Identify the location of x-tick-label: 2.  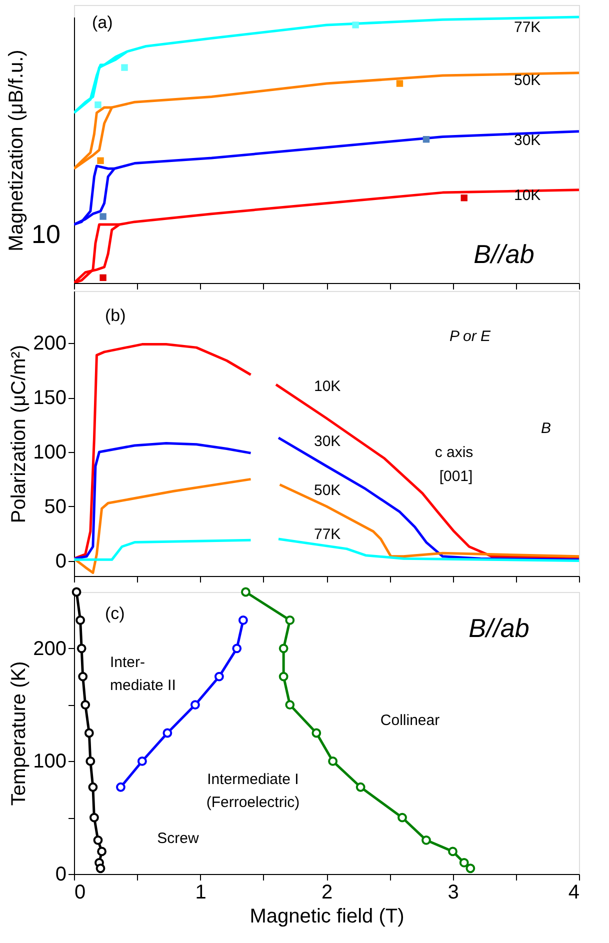
(327, 893).